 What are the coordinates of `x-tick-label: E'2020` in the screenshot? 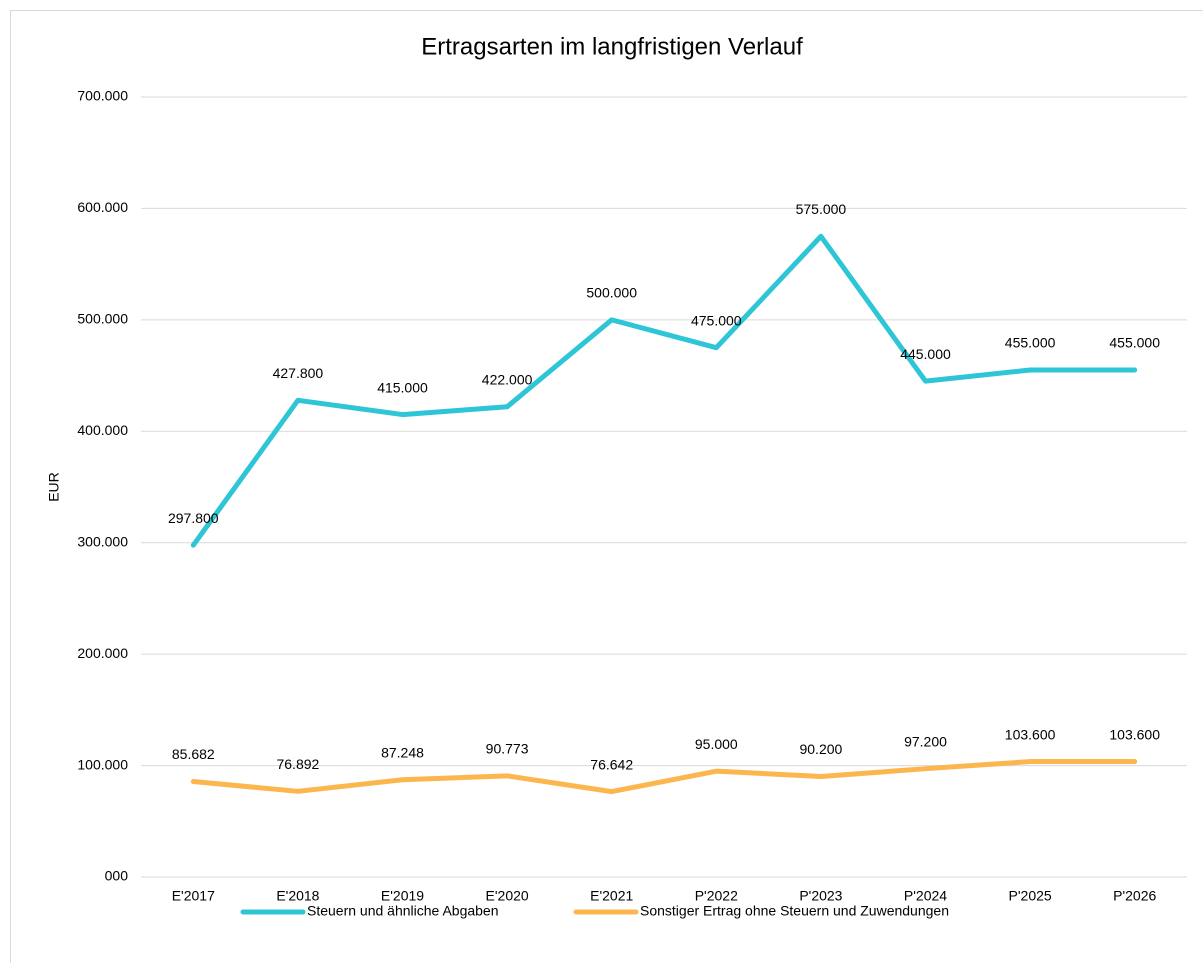 It's located at (507, 896).